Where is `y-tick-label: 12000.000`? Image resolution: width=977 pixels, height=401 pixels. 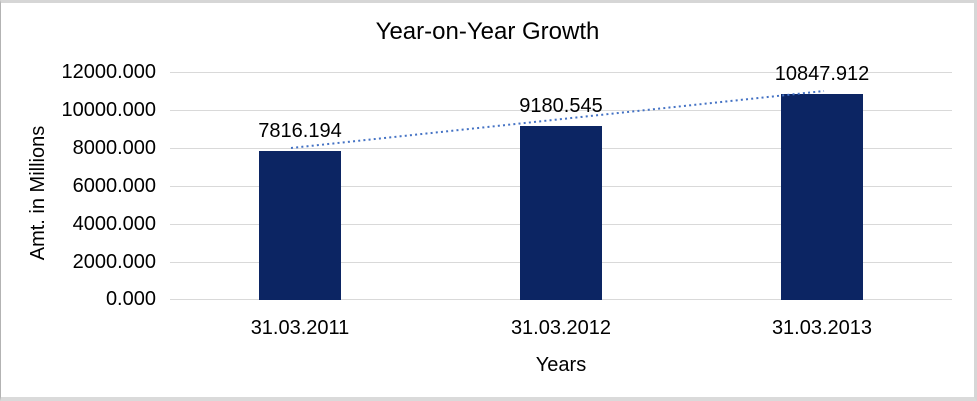 y-tick-label: 12000.000 is located at coordinates (108, 72).